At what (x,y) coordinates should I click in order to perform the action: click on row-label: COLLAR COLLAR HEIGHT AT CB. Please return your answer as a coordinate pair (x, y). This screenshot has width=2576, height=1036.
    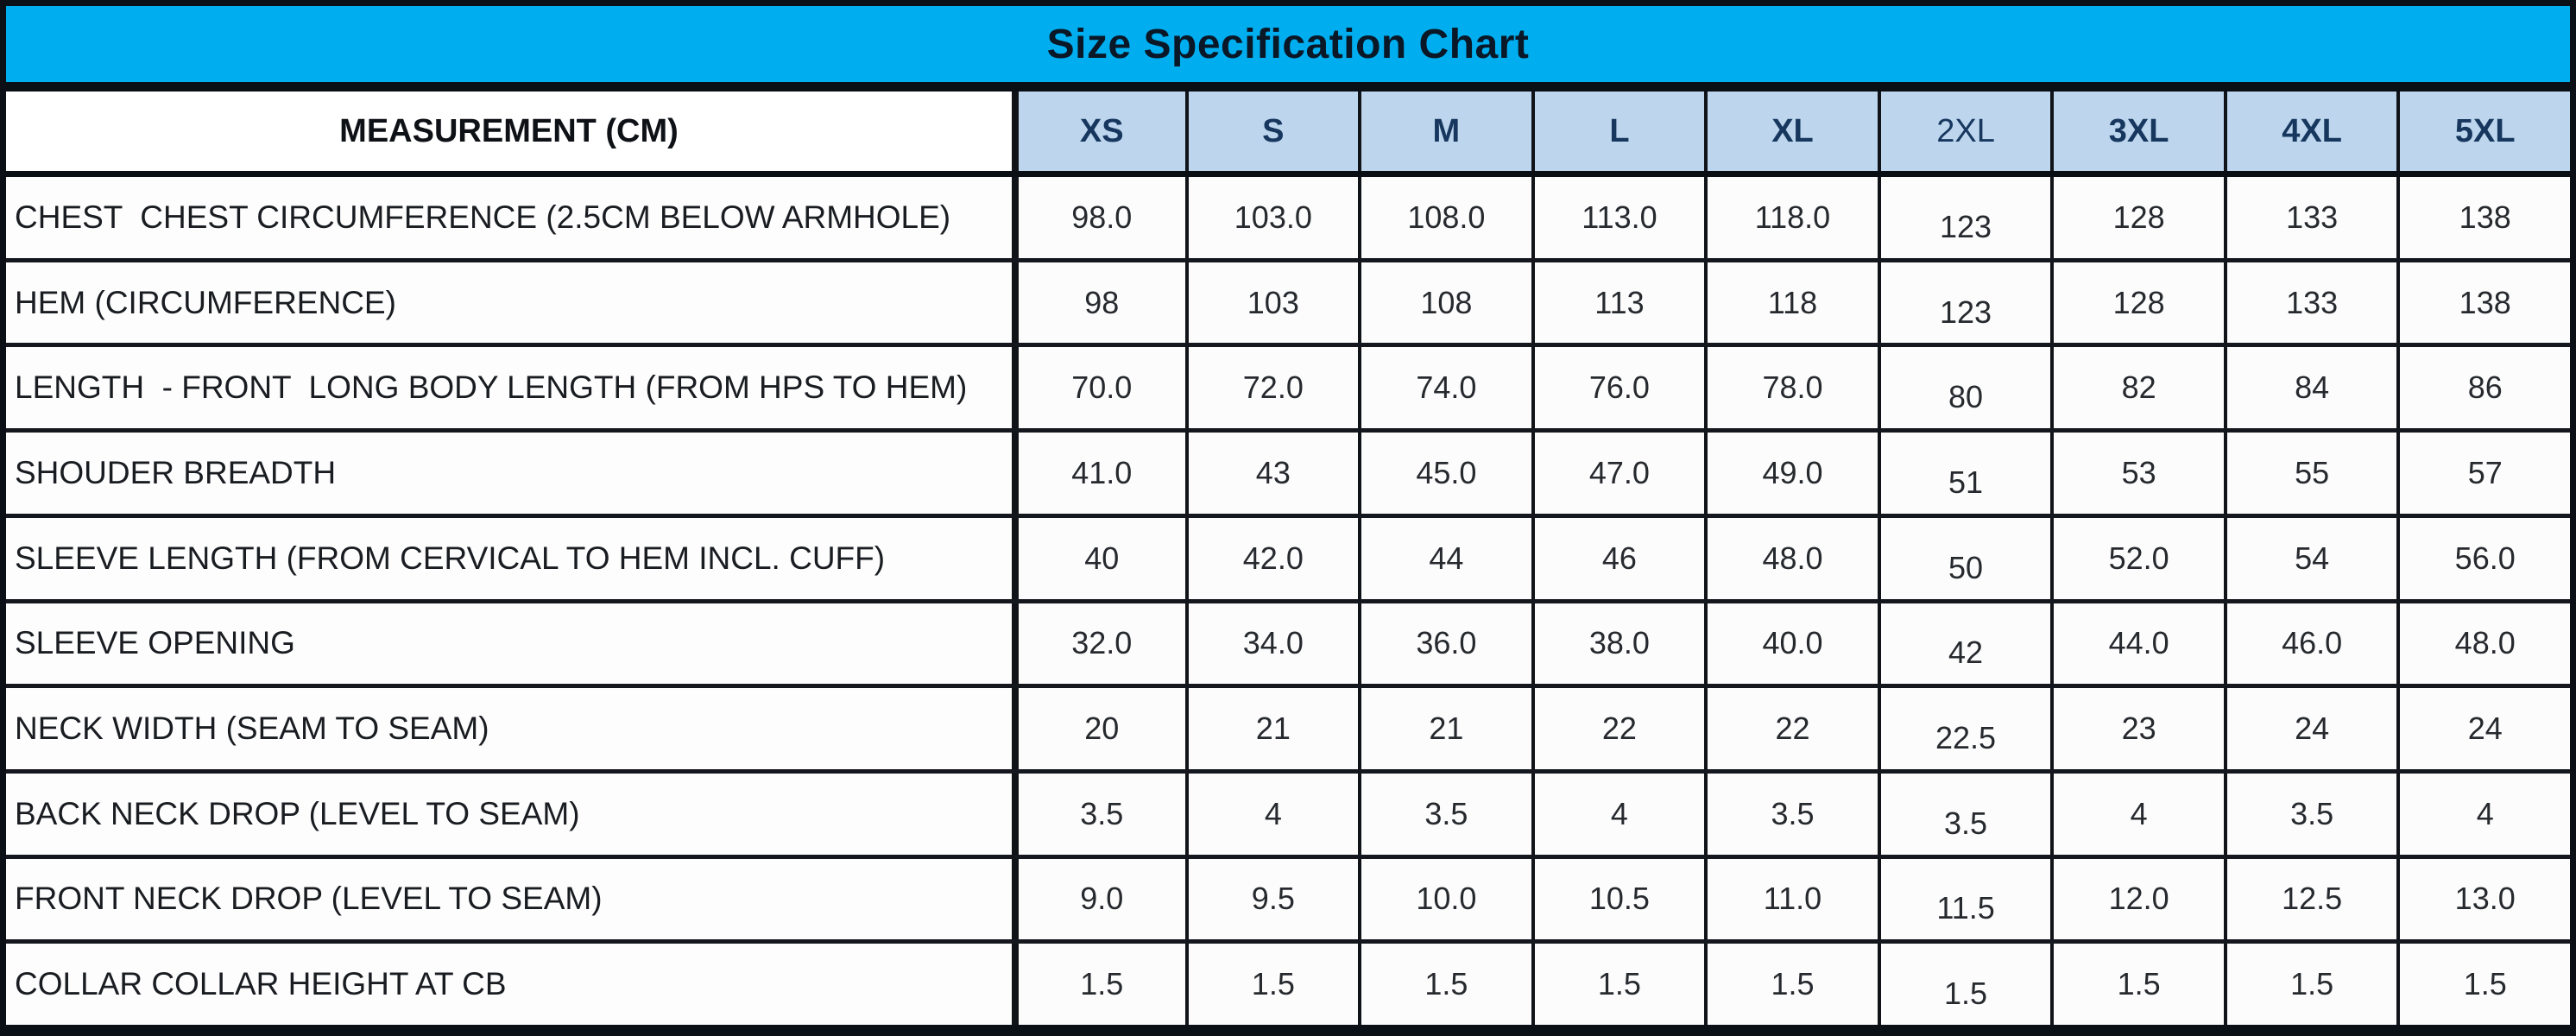
    Looking at the image, I should click on (509, 985).